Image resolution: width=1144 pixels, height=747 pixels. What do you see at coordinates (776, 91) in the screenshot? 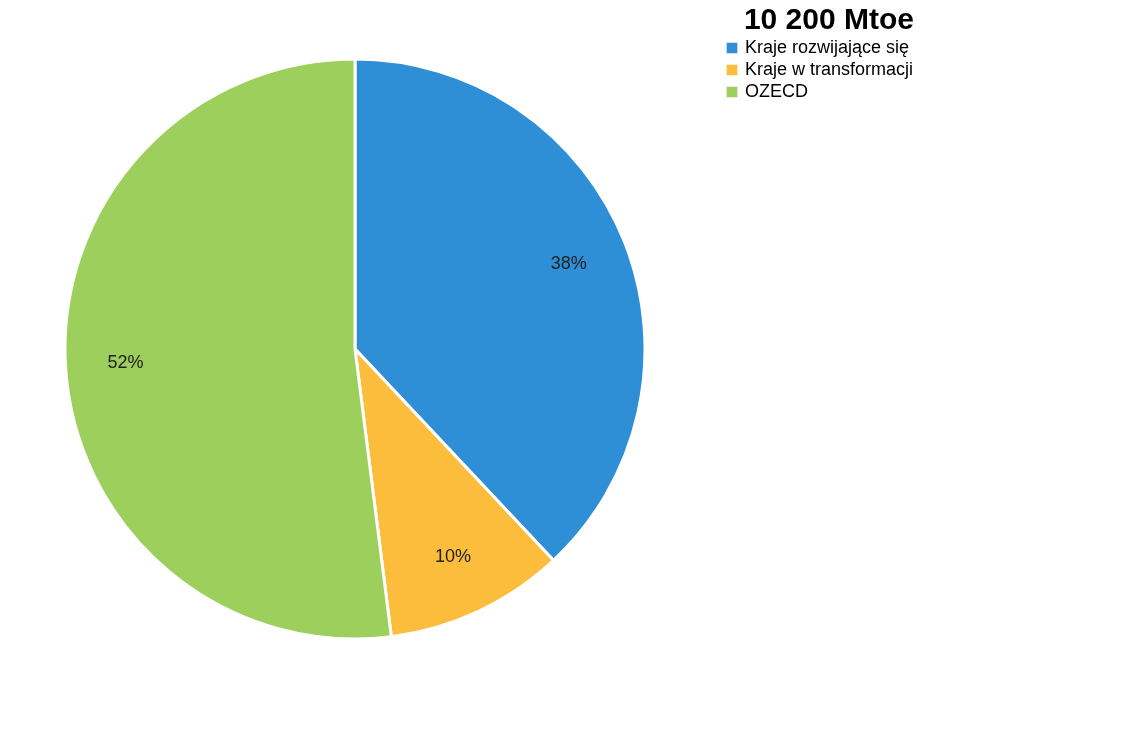
I see `legend-label: OZECD` at bounding box center [776, 91].